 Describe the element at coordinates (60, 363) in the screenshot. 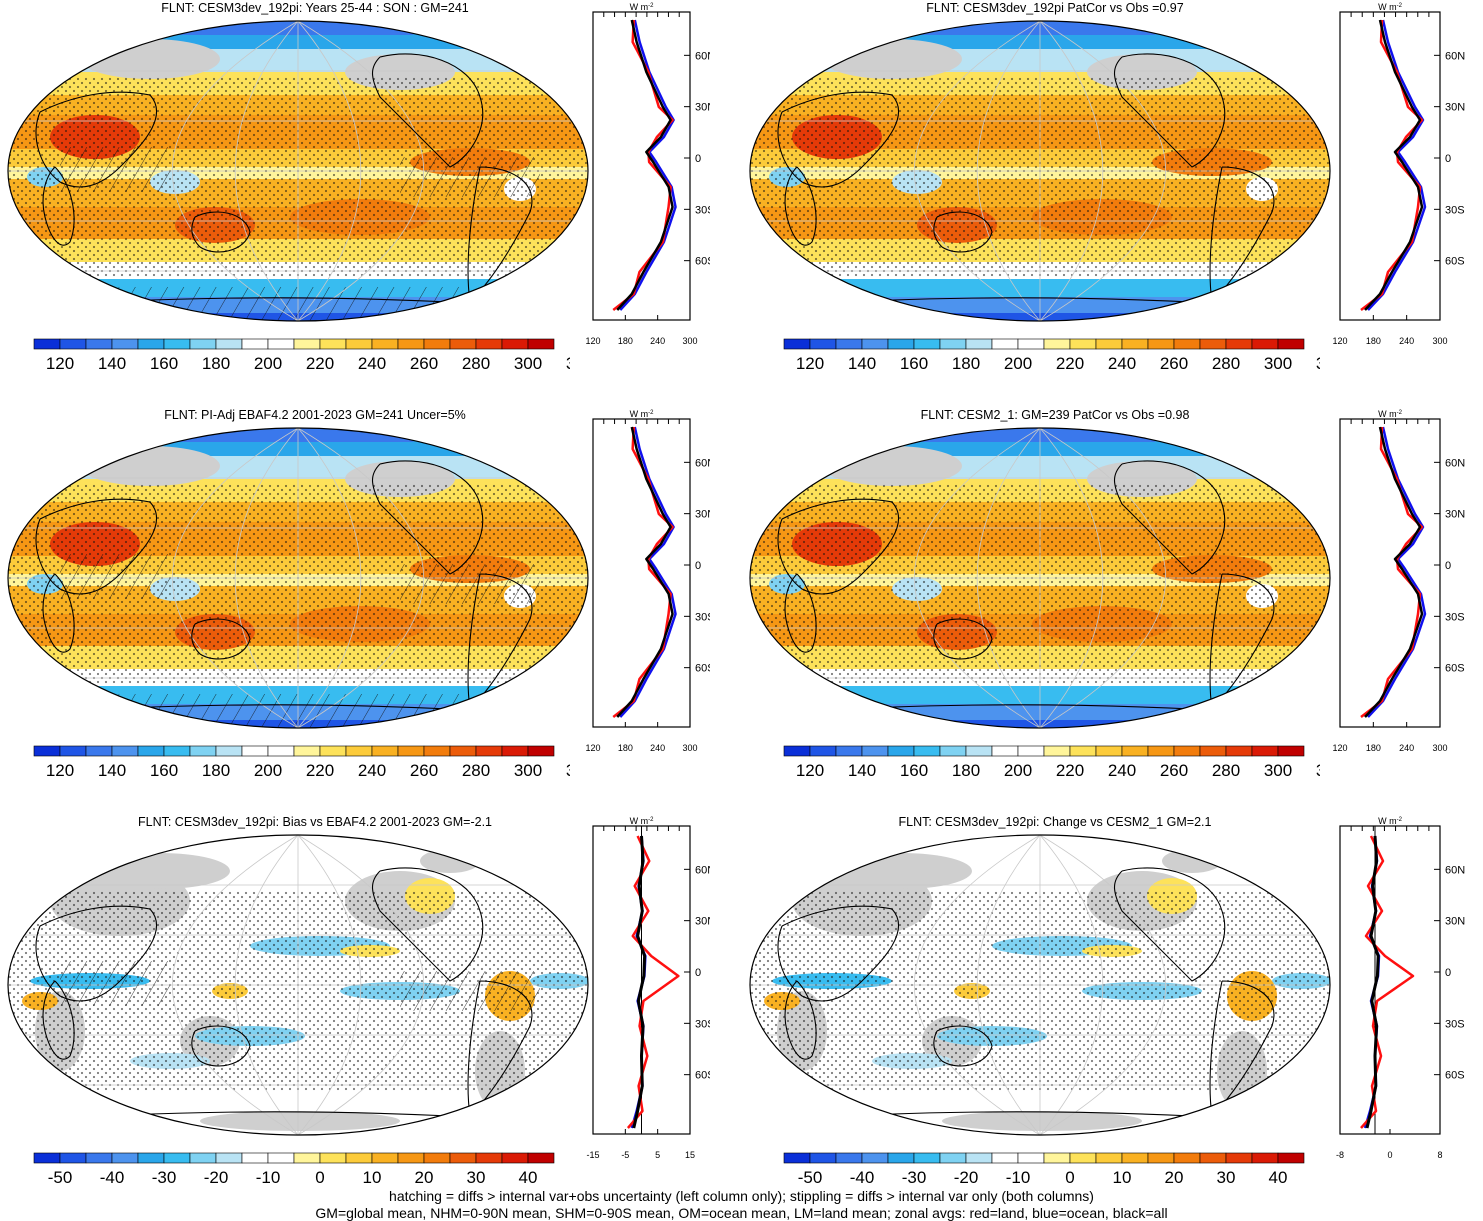

I see `colorbar-tick-label: 120` at that location.